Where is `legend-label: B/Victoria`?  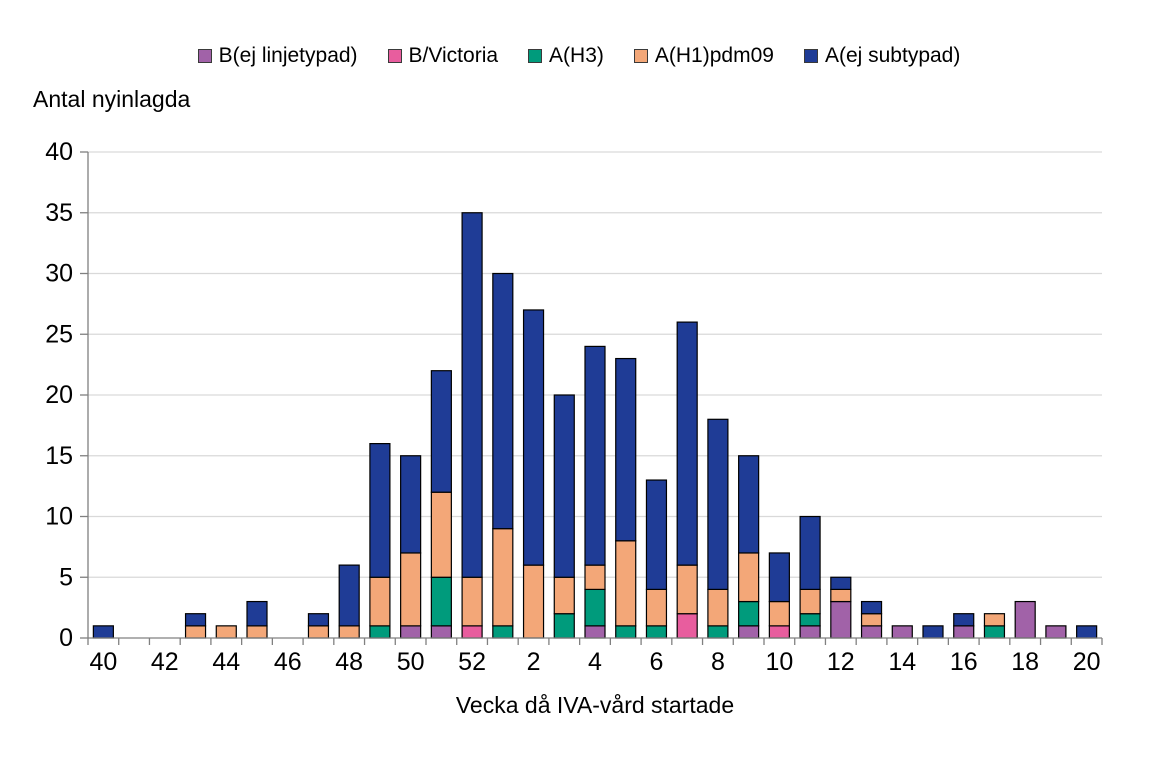 legend-label: B/Victoria is located at coordinates (453, 55).